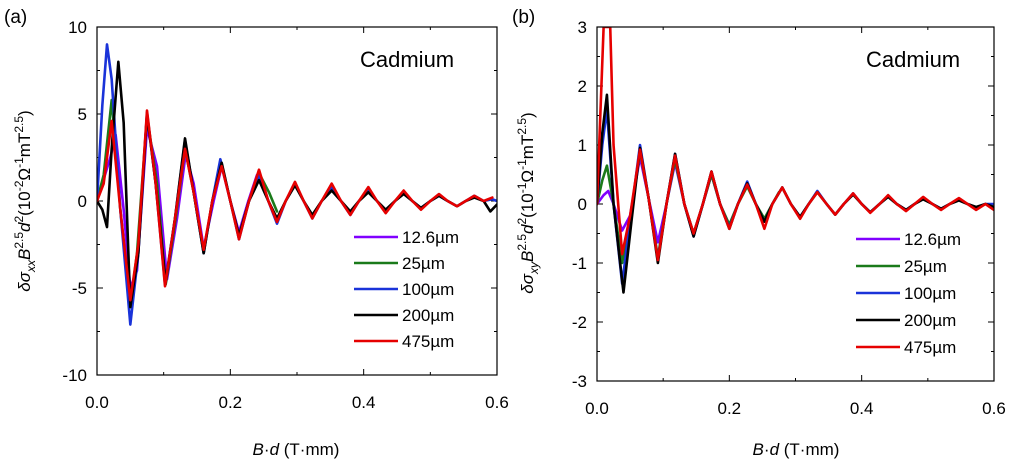 The width and height of the screenshot is (1024, 472). What do you see at coordinates (582, 145) in the screenshot?
I see `y-tick-label: 1` at bounding box center [582, 145].